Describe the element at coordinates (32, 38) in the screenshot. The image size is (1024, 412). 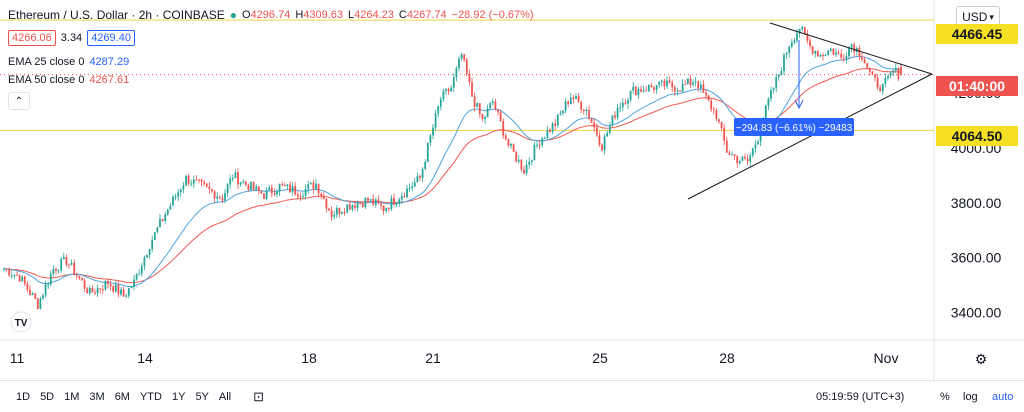
I see `bid-badge: 4266.06` at that location.